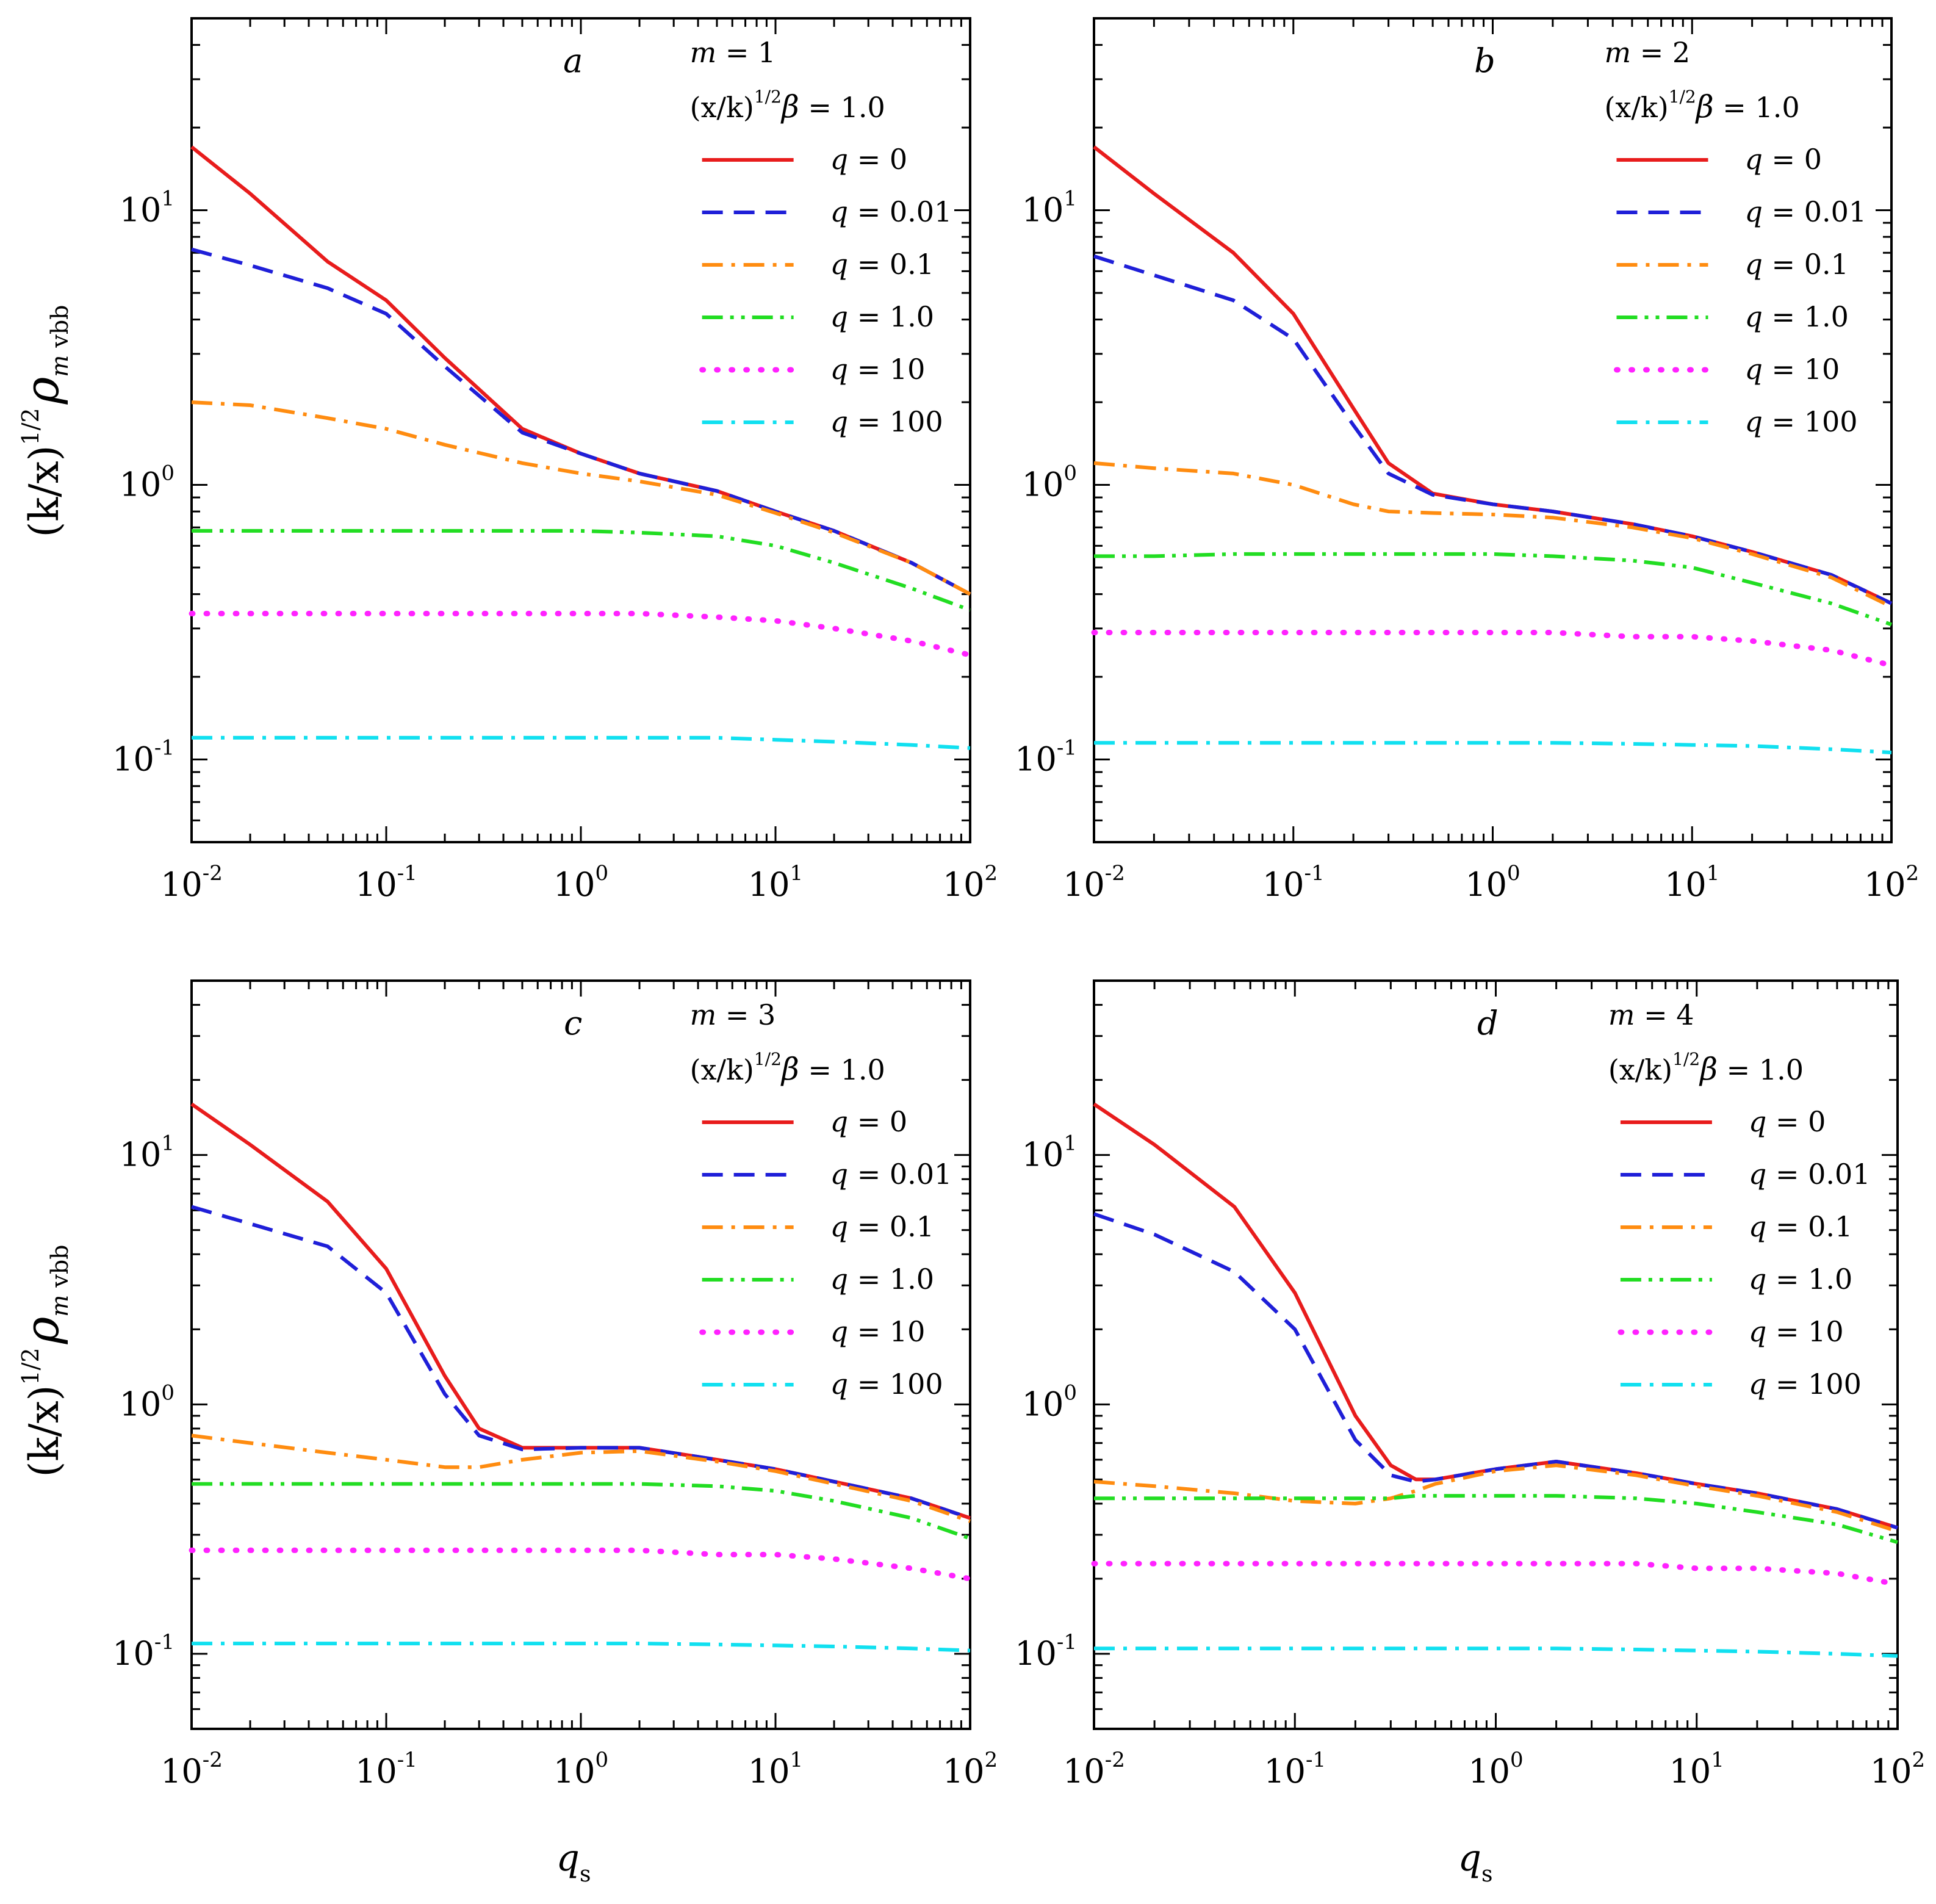  Describe the element at coordinates (733, 1015) in the screenshot. I see `legend-m-text: m = 3` at that location.